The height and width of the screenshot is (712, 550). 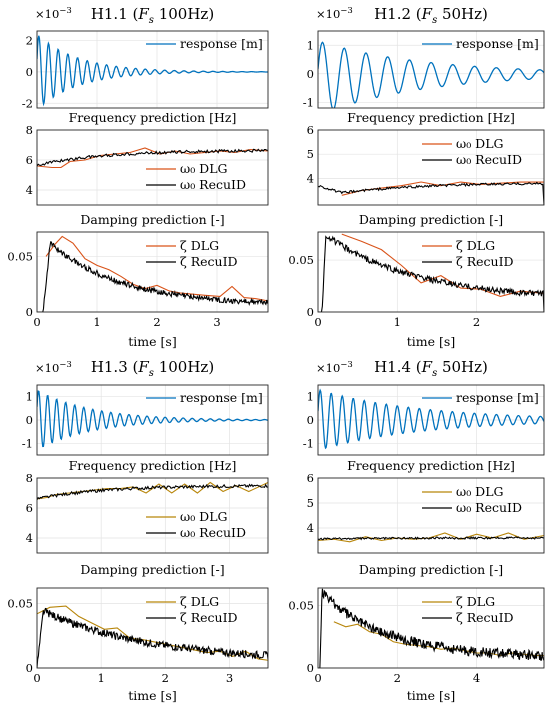 What do you see at coordinates (115, 14) in the screenshot?
I see `title-prefix: H1.1 (` at bounding box center [115, 14].